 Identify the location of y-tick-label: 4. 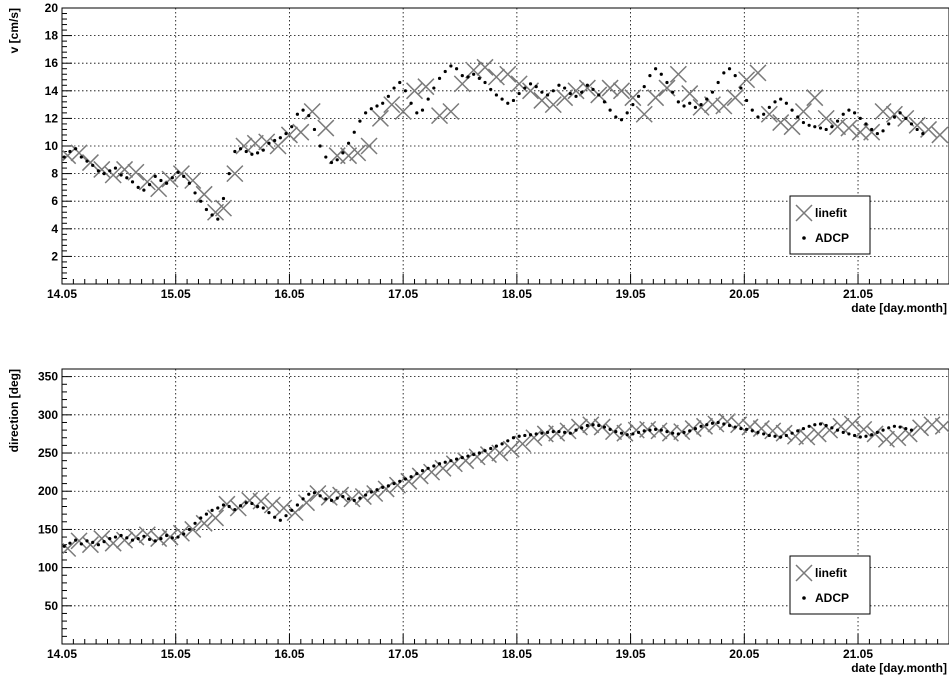
(54, 229).